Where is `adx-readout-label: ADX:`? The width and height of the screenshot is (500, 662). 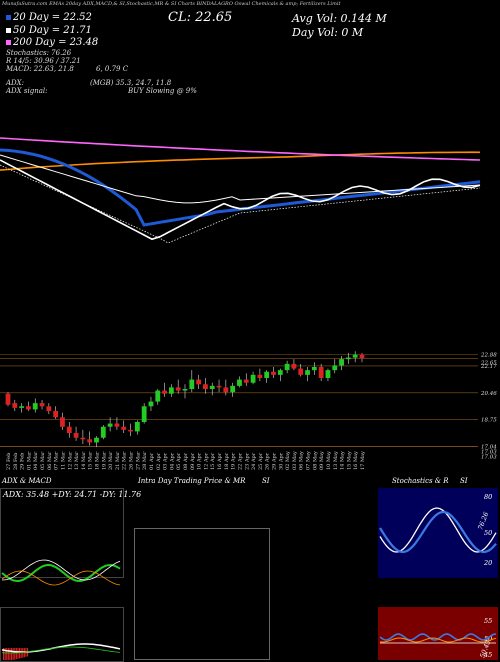 adx-readout-label: ADX: is located at coordinates (15, 83).